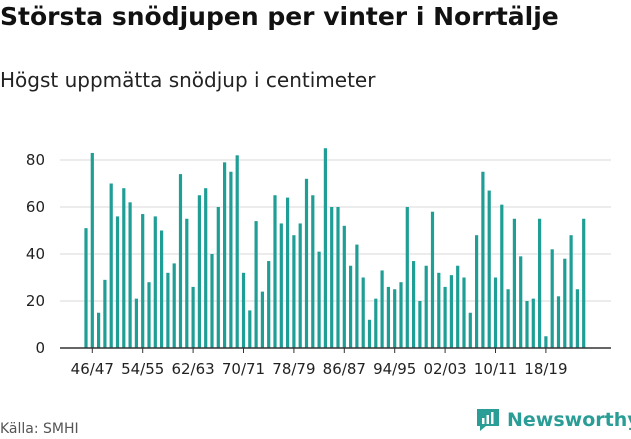  What do you see at coordinates (527, 324) in the screenshot?
I see `bar-15/16` at bounding box center [527, 324].